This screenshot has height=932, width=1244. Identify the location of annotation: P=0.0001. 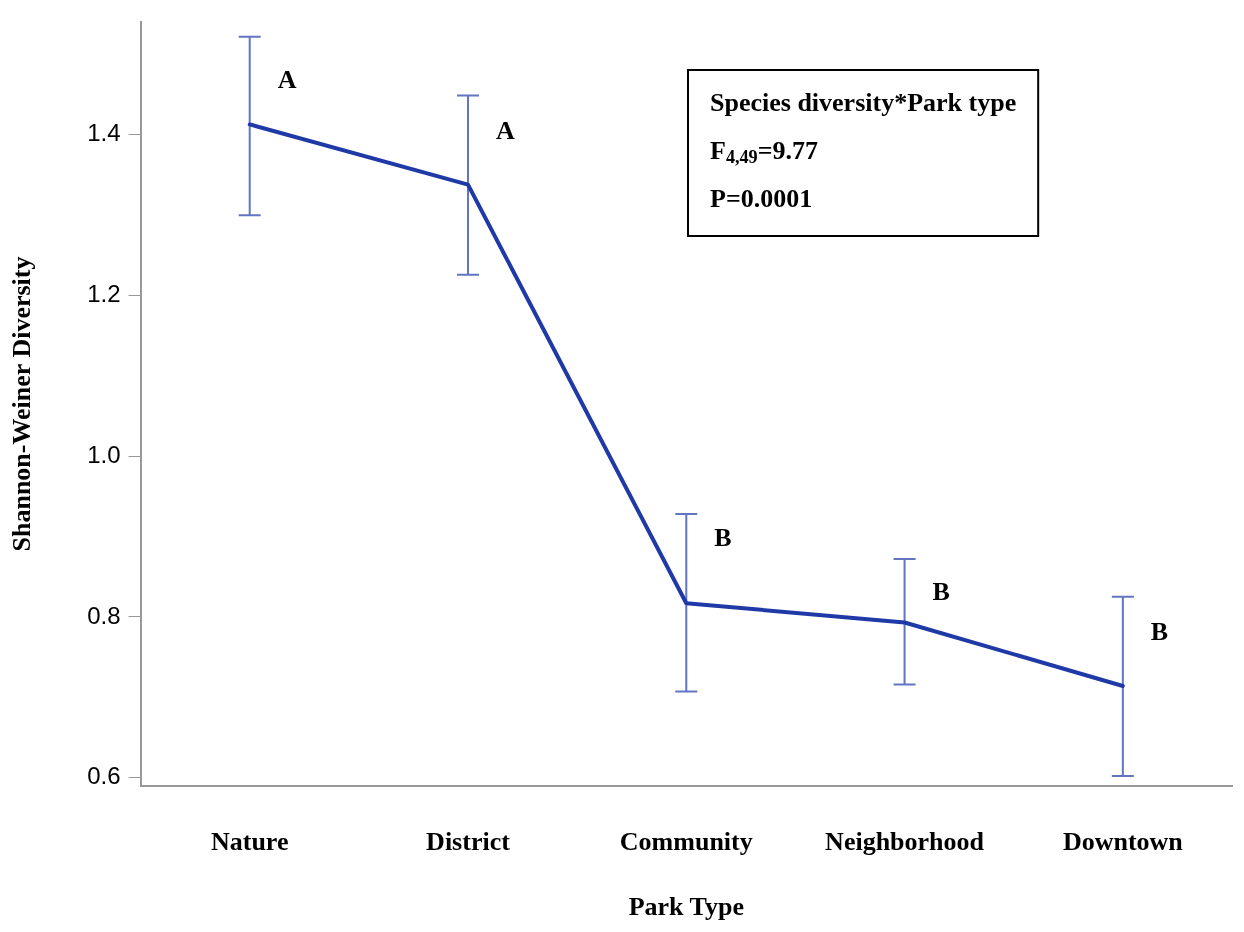
(761, 198).